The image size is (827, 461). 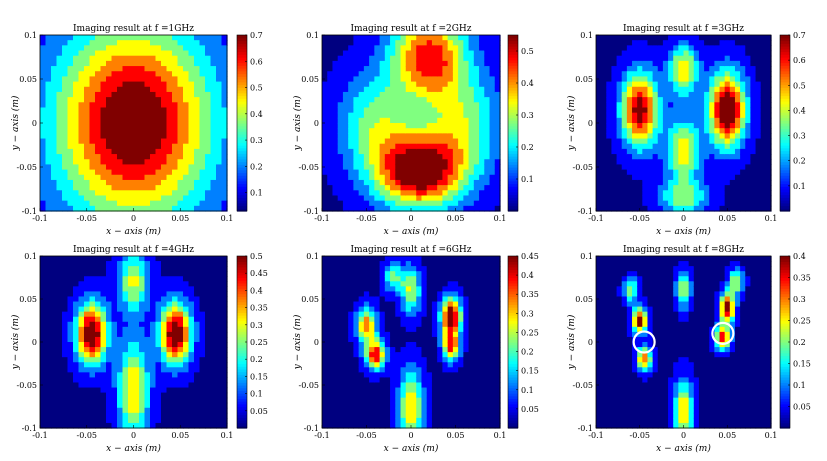 I want to click on heatmap-cells, so click(x=134, y=123).